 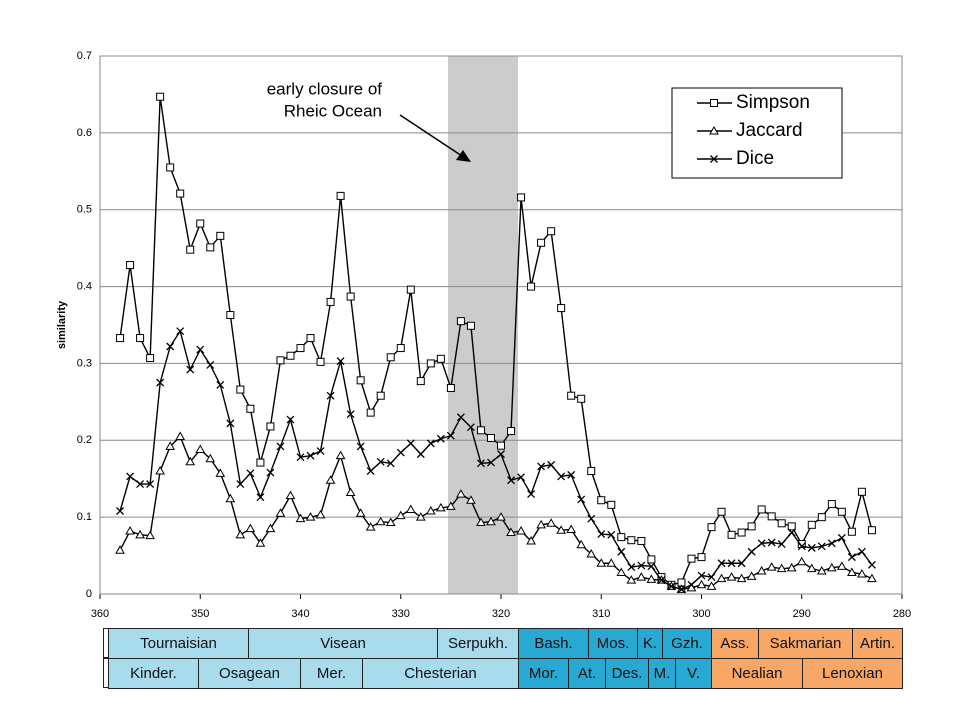 I want to click on stage-cell: Des., so click(x=627, y=673).